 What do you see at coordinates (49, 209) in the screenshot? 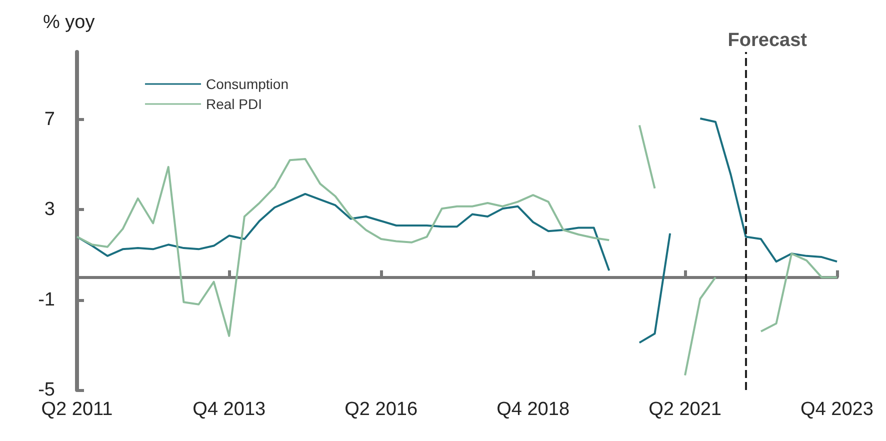
I see `y-tick-label: 3` at bounding box center [49, 209].